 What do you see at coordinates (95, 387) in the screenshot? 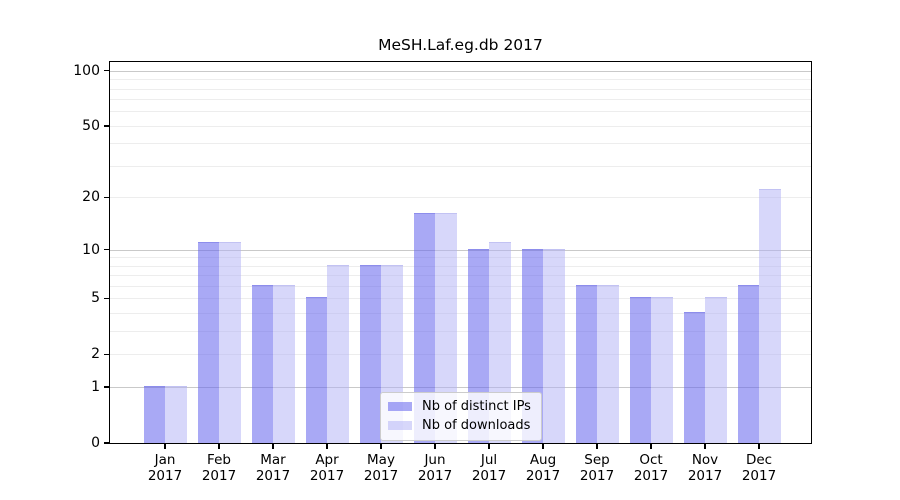
I see `y-tick-label: 1` at bounding box center [95, 387].